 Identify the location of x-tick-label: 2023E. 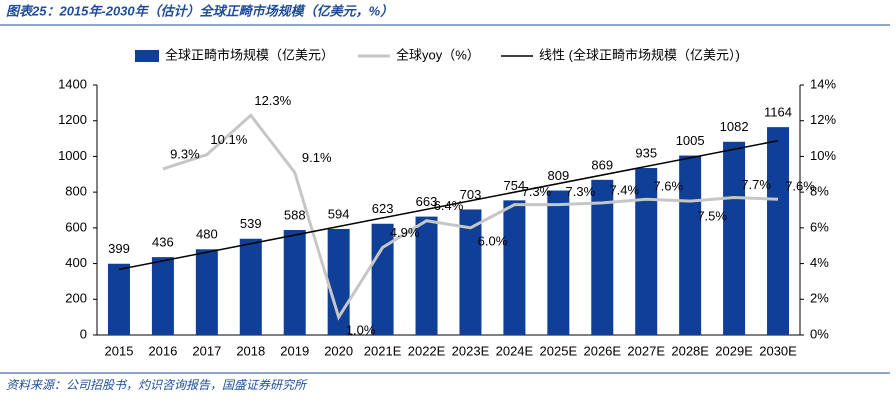
(471, 350).